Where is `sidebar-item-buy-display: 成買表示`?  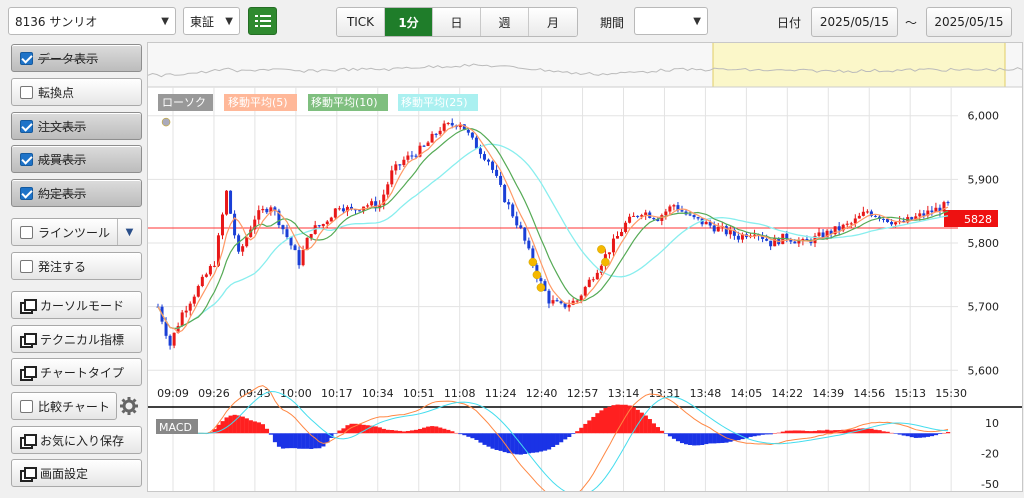
sidebar-item-buy-display: 成買表示 is located at coordinates (76, 159).